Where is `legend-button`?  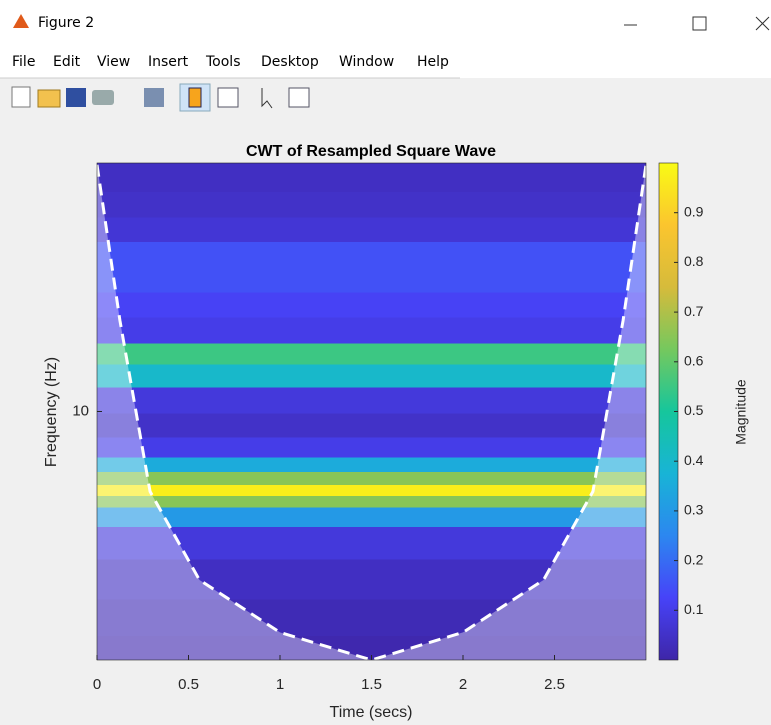 legend-button is located at coordinates (228, 97).